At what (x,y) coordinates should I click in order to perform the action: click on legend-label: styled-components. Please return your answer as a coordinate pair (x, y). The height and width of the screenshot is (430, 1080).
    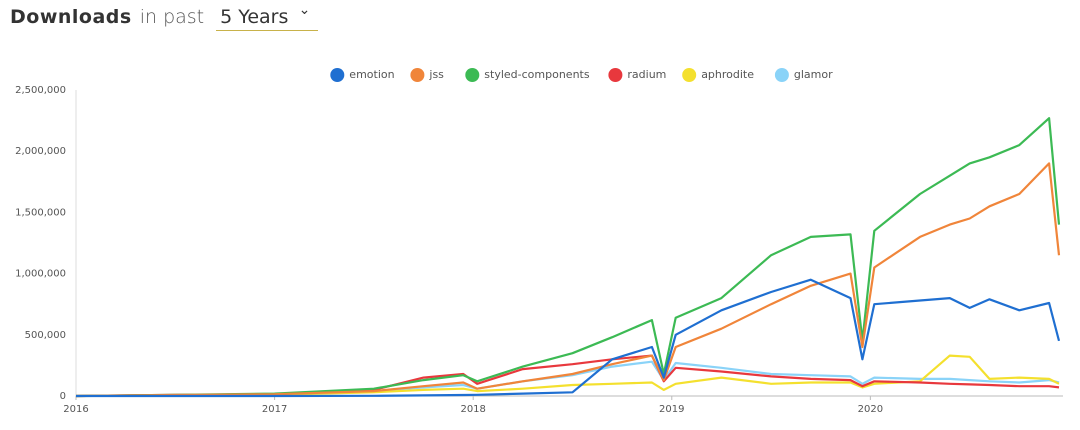
    Looking at the image, I should click on (537, 74).